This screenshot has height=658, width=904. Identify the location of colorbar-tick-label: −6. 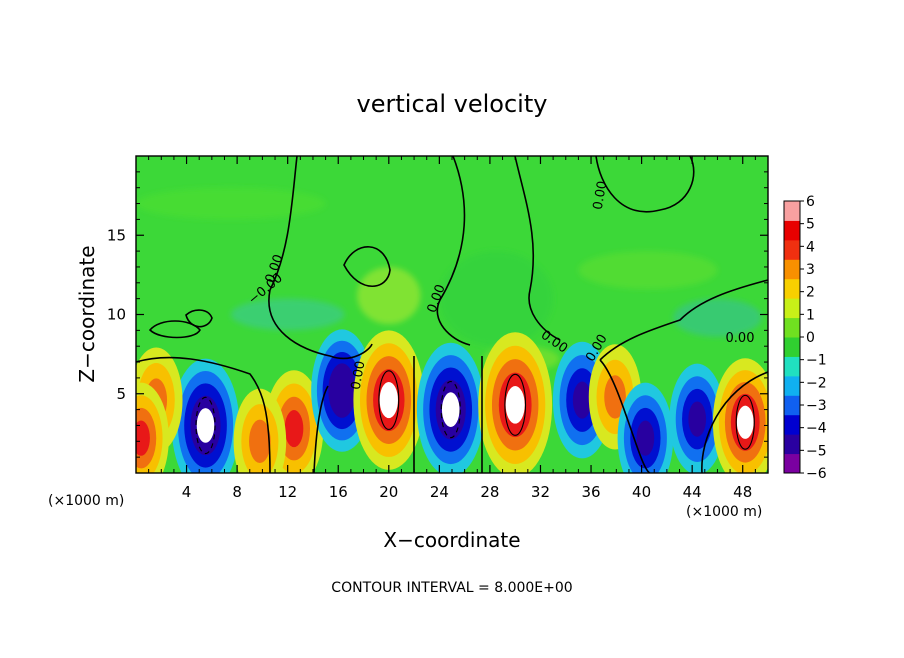
(816, 474).